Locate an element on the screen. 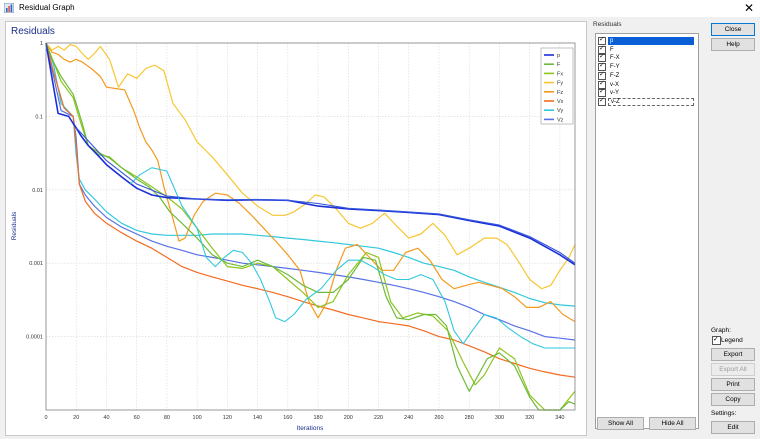 Image resolution: width=760 pixels, height=439 pixels. window-title: Residual Graph is located at coordinates (47, 7).